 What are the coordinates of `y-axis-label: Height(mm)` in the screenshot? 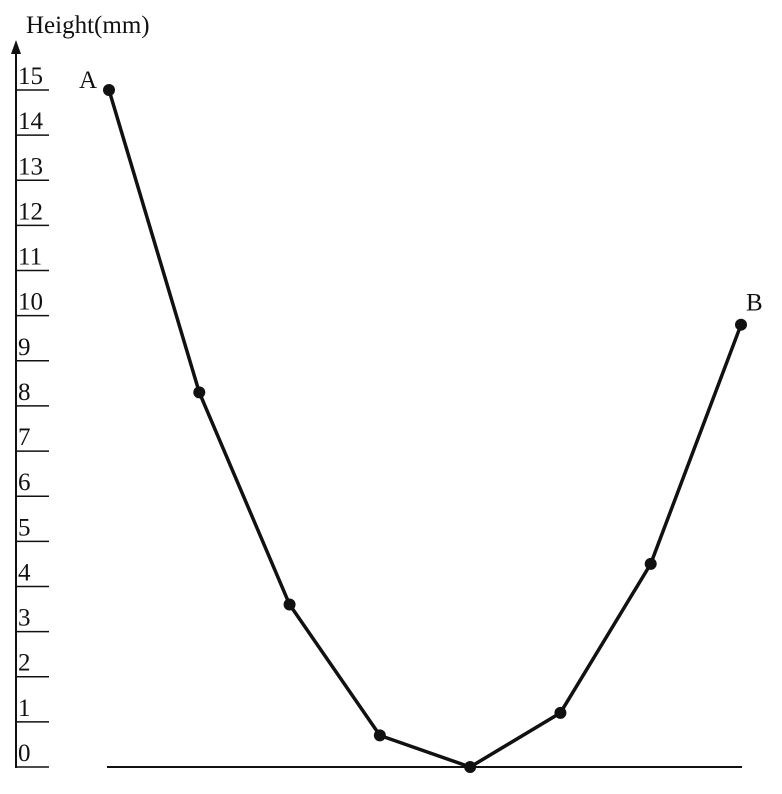 It's located at (88, 25).